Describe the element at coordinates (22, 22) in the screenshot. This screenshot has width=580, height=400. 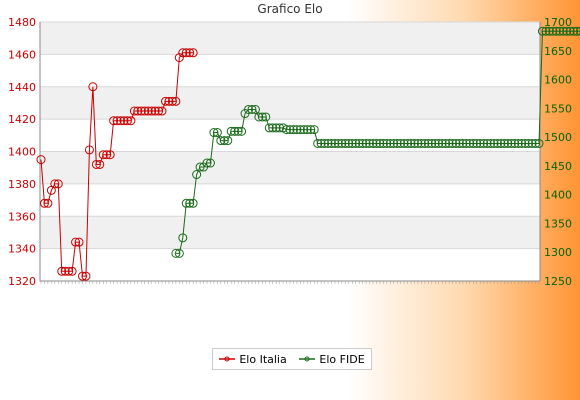
I see `y-tick-left: 1480` at that location.